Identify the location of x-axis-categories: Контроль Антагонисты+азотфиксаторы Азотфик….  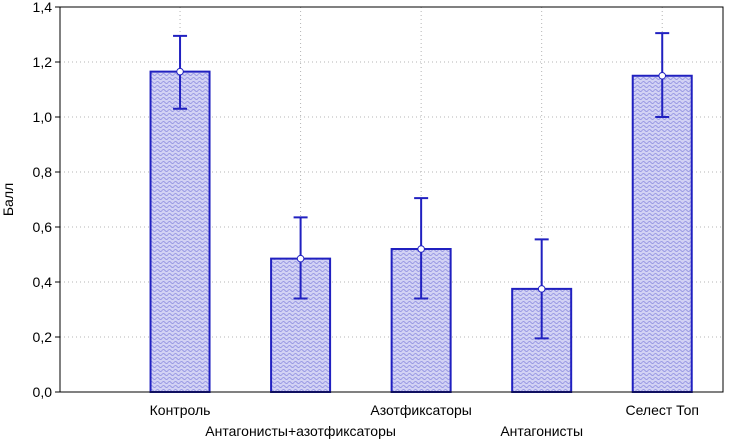
(424, 420).